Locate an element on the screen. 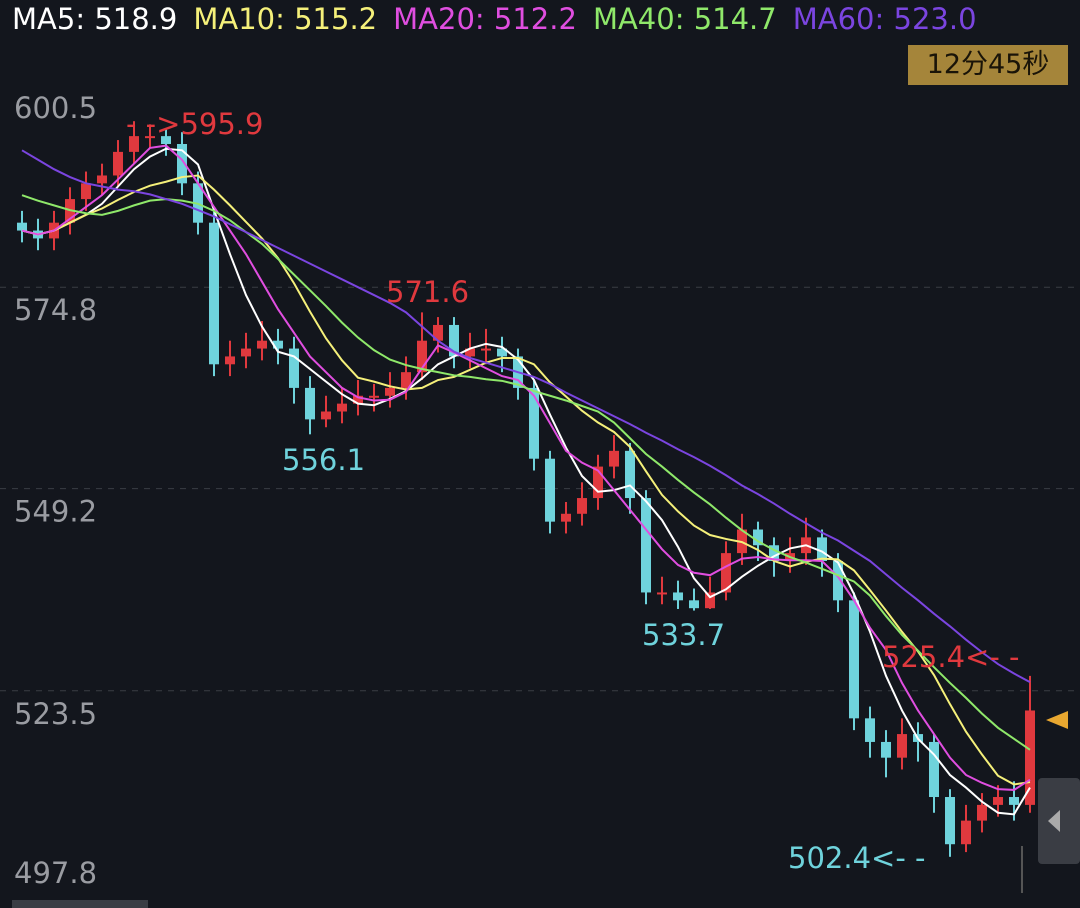  legend-value: 514.7 is located at coordinates (735, 19).